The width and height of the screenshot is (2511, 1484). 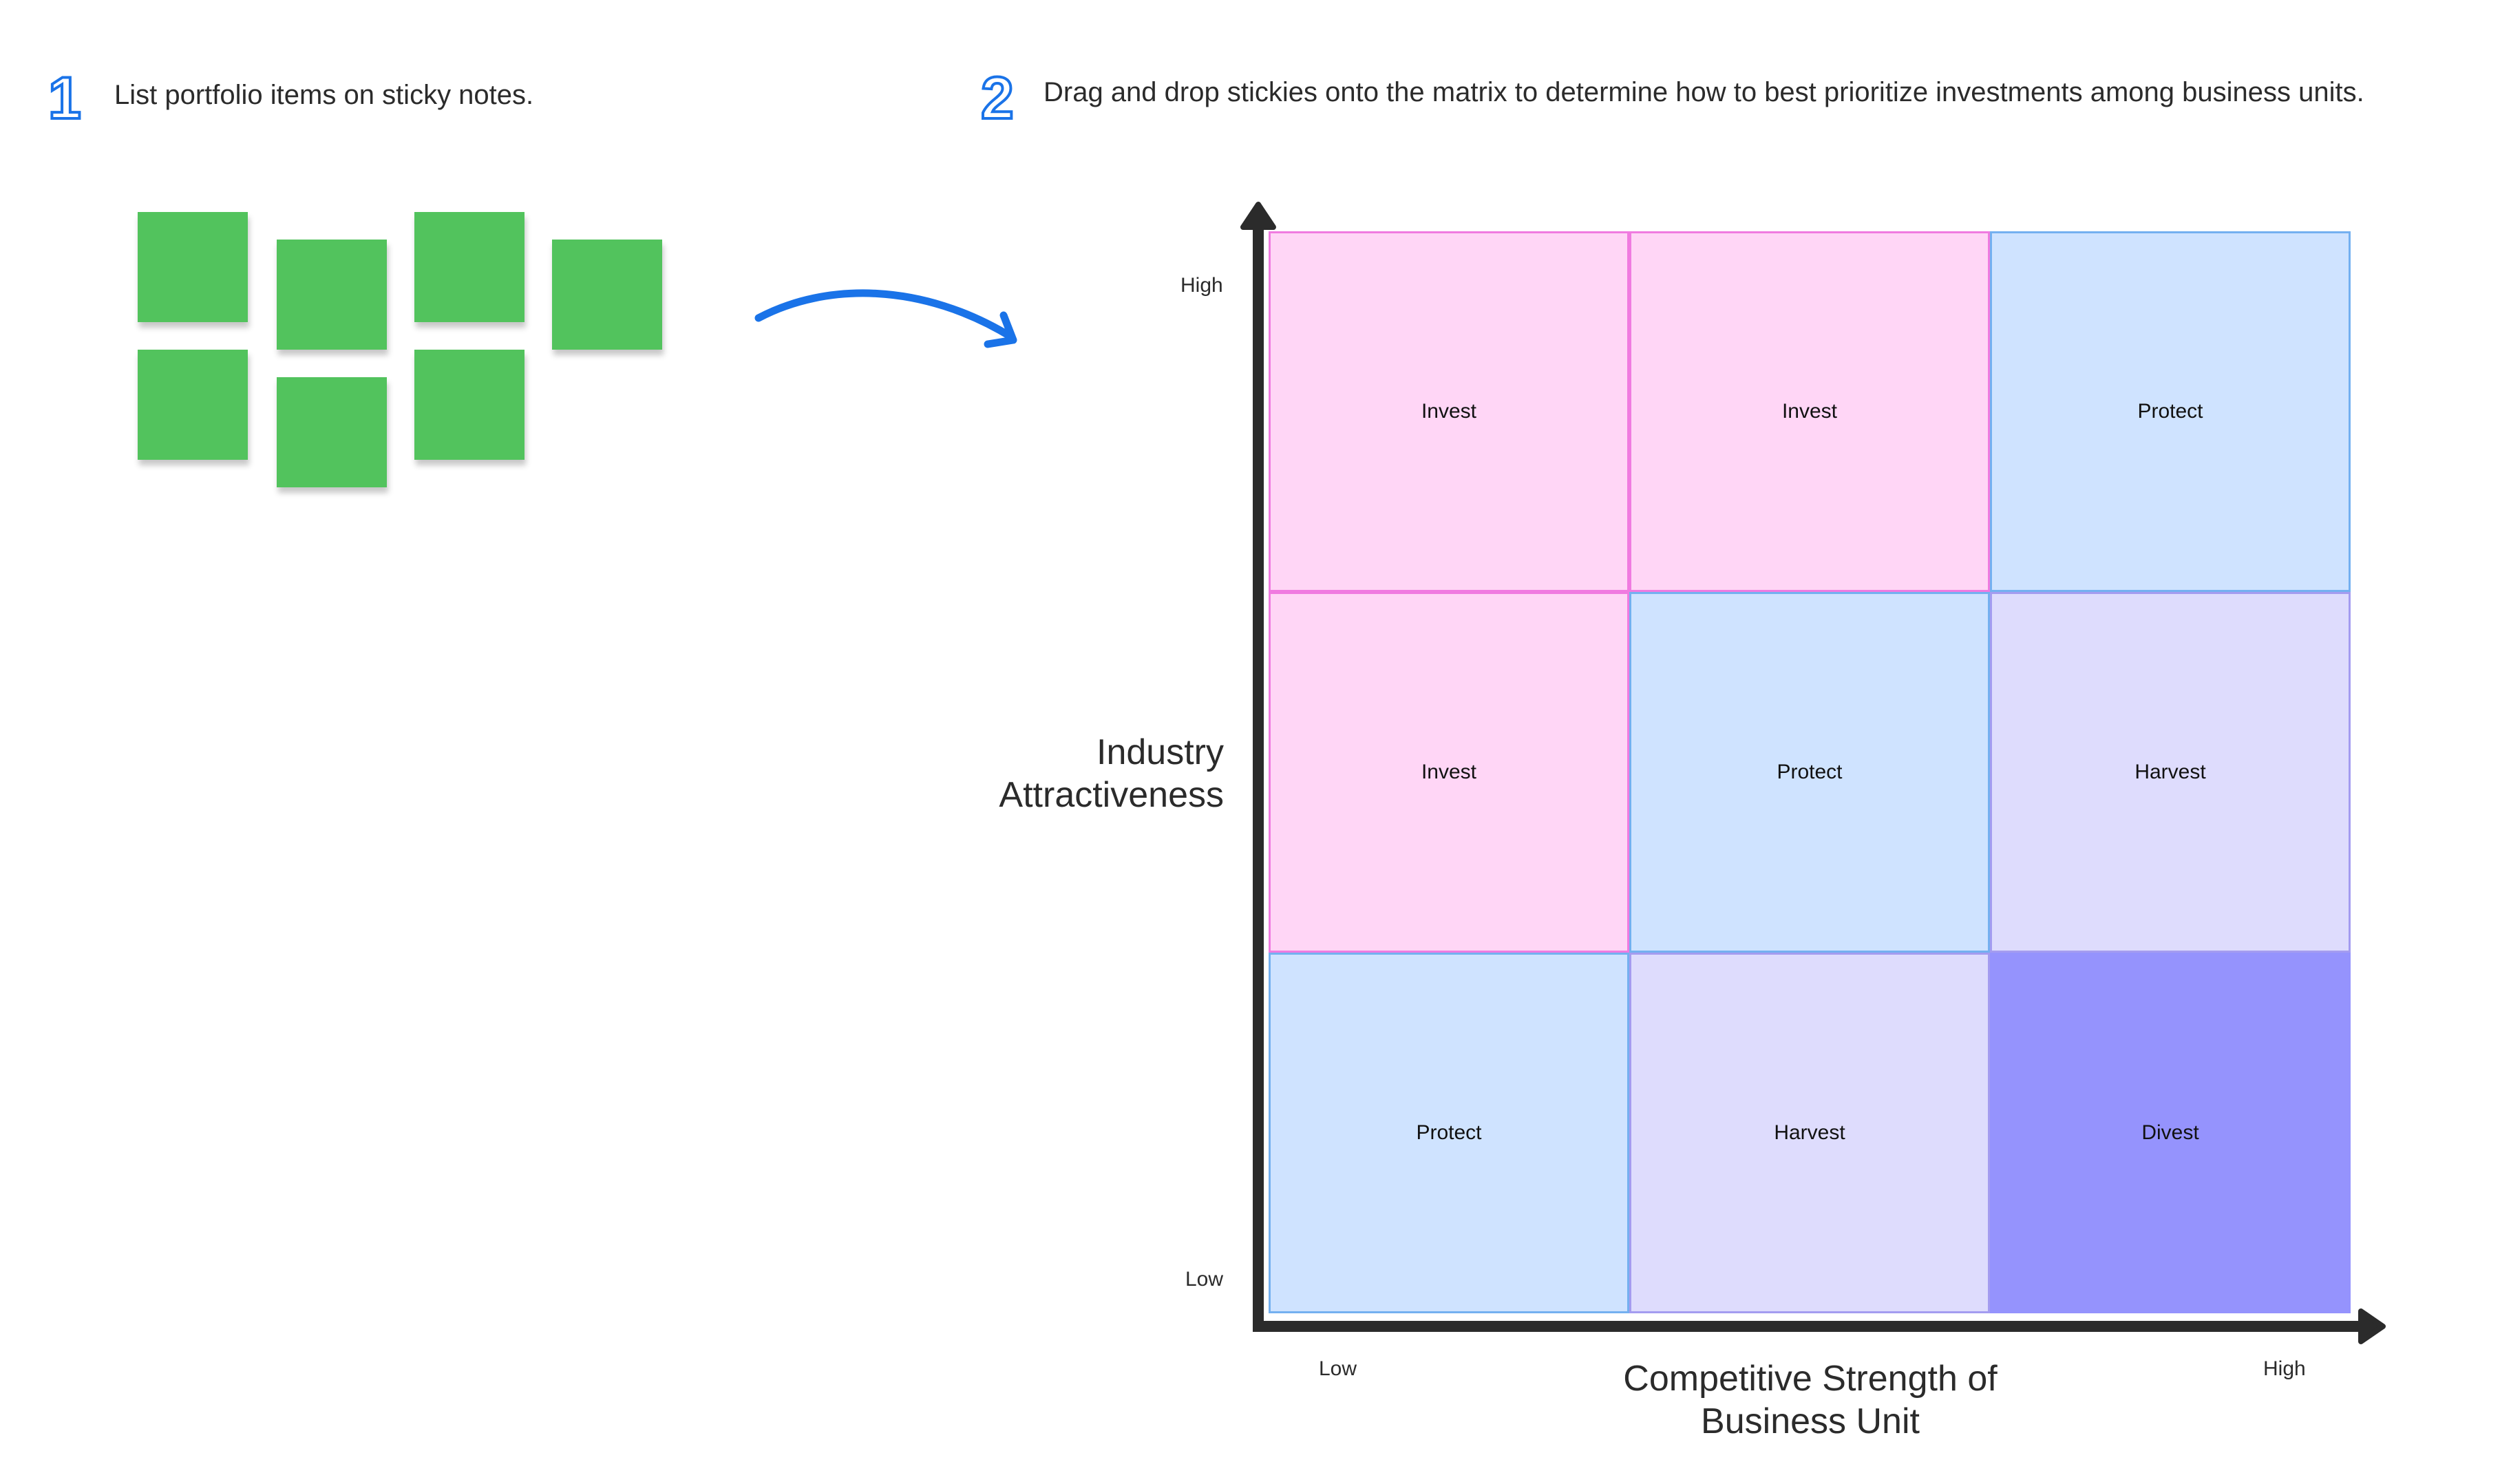 What do you see at coordinates (2171, 1133) in the screenshot?
I see `matrix-cell-divest: Divest` at bounding box center [2171, 1133].